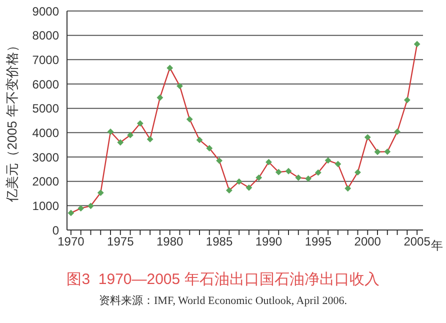  I want to click on y-tick-label: 1000, so click(46, 205).